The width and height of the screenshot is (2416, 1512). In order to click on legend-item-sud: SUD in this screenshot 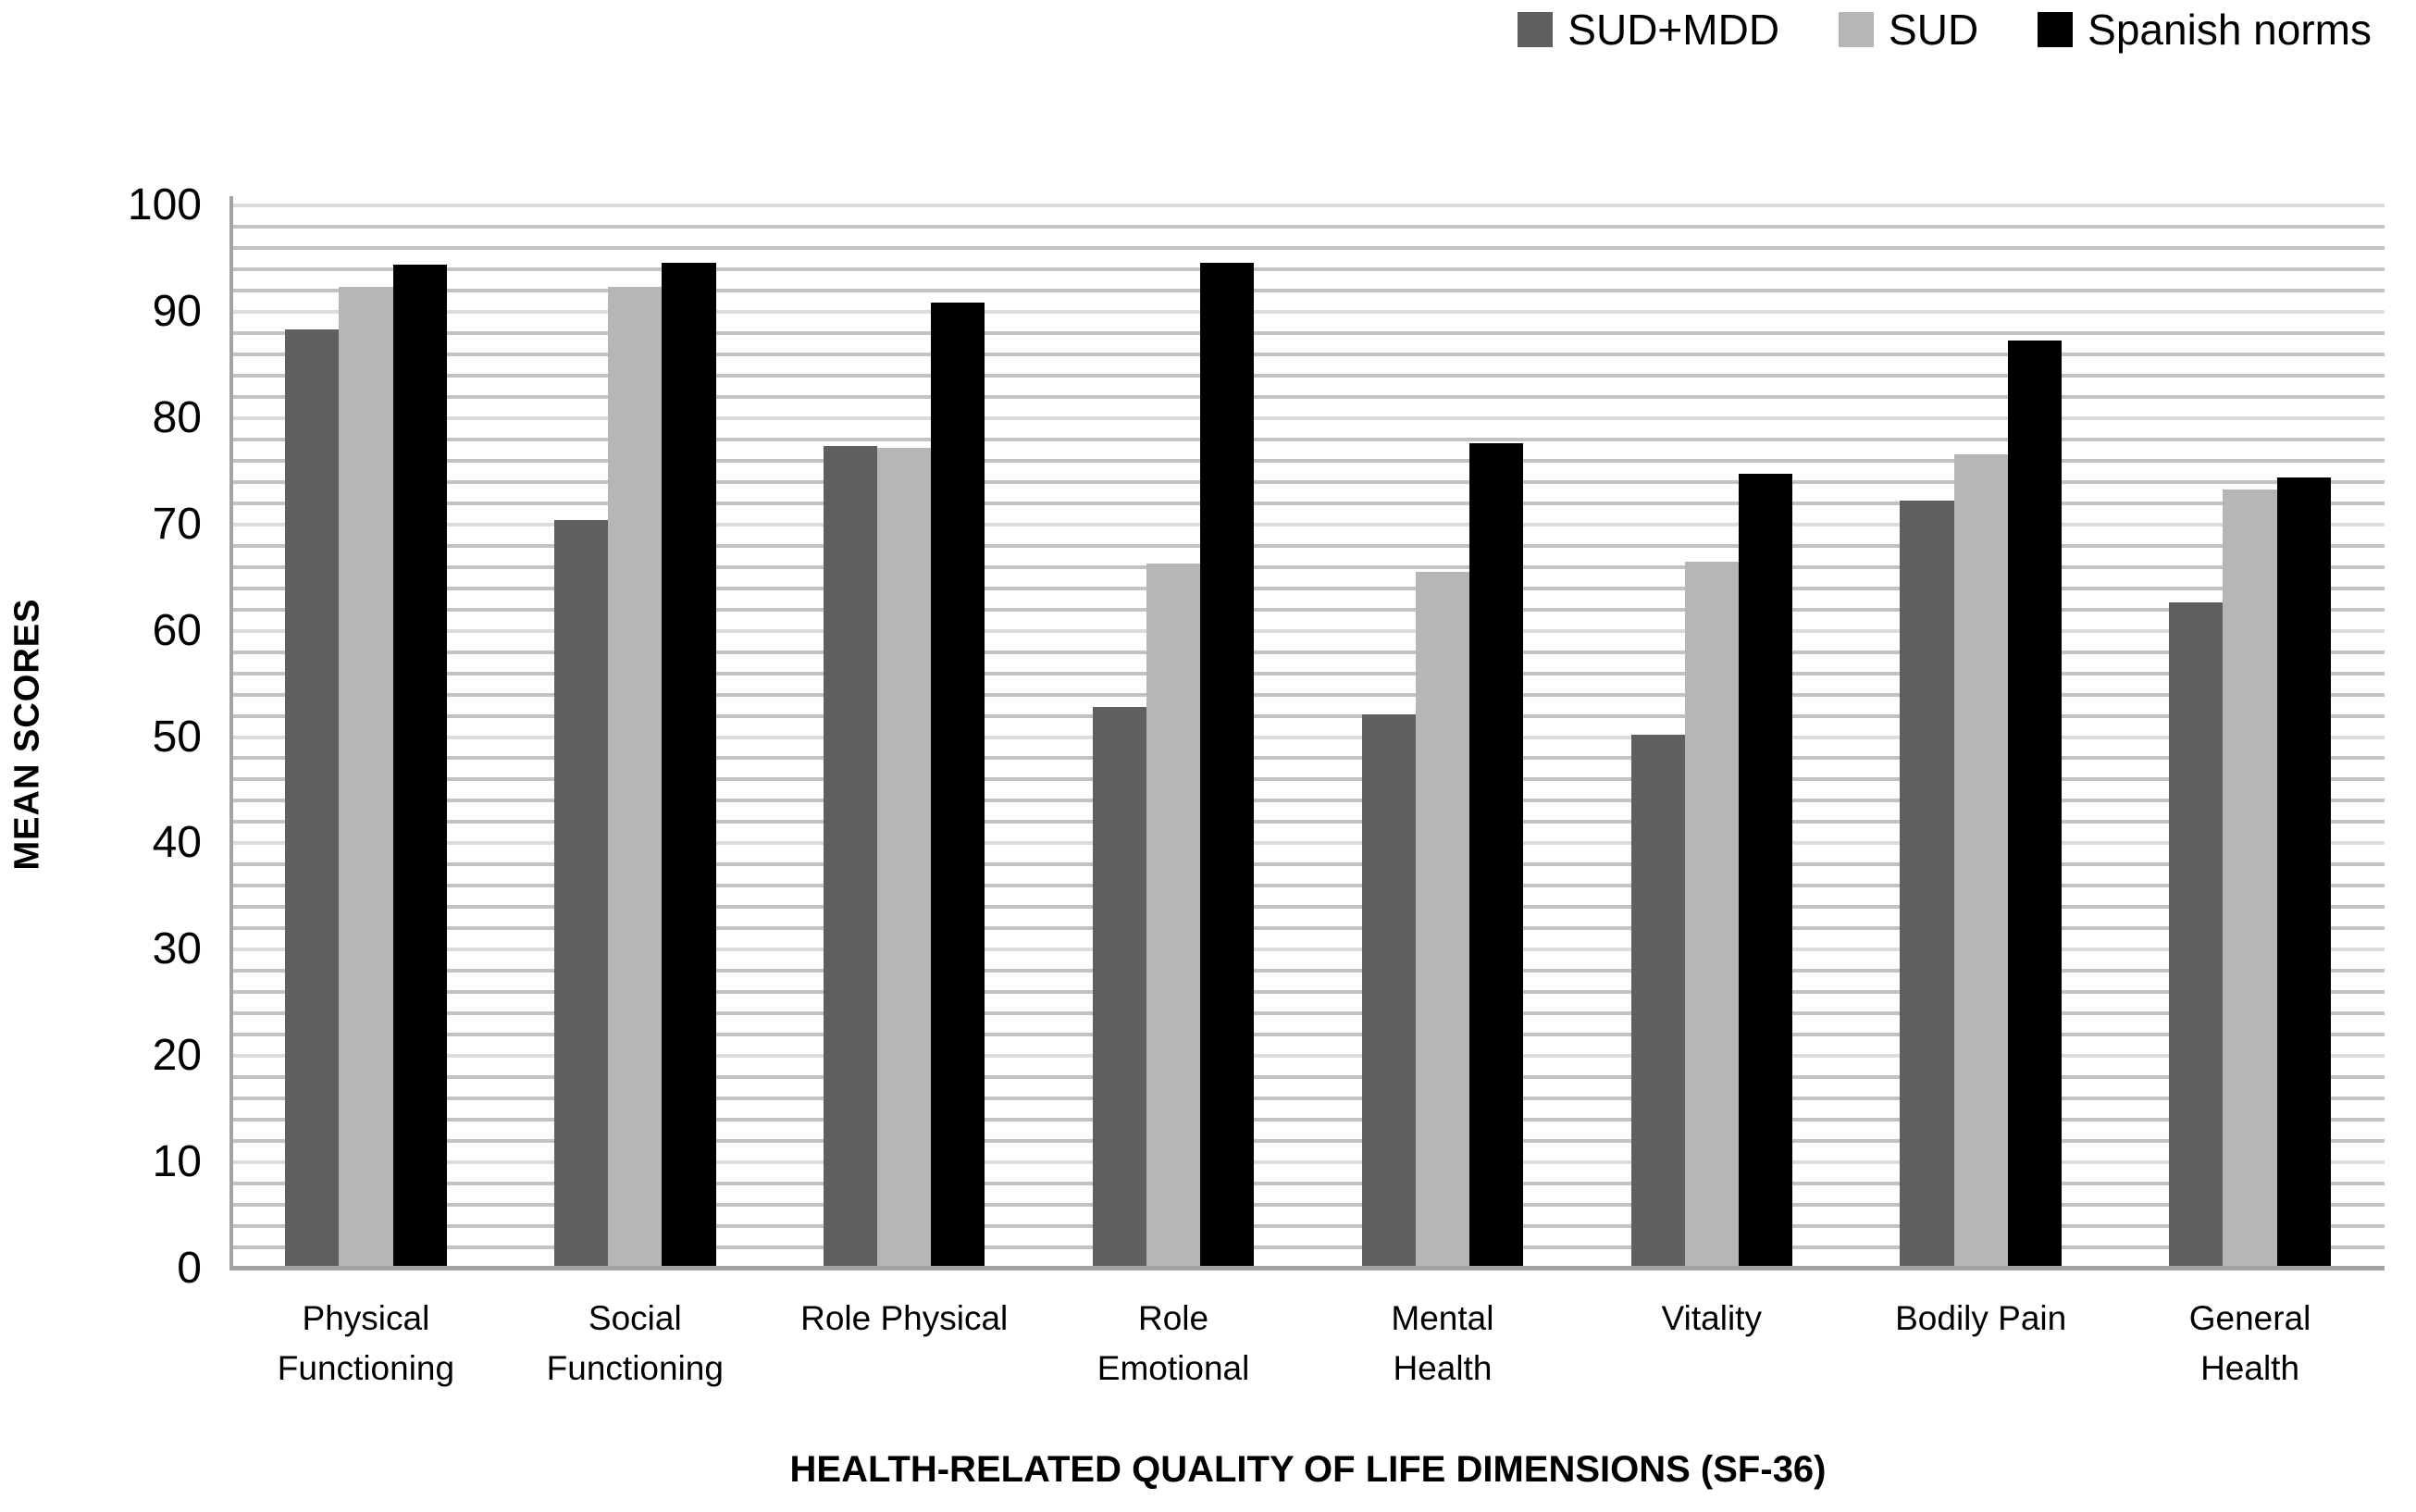, I will do `click(1908, 29)`.